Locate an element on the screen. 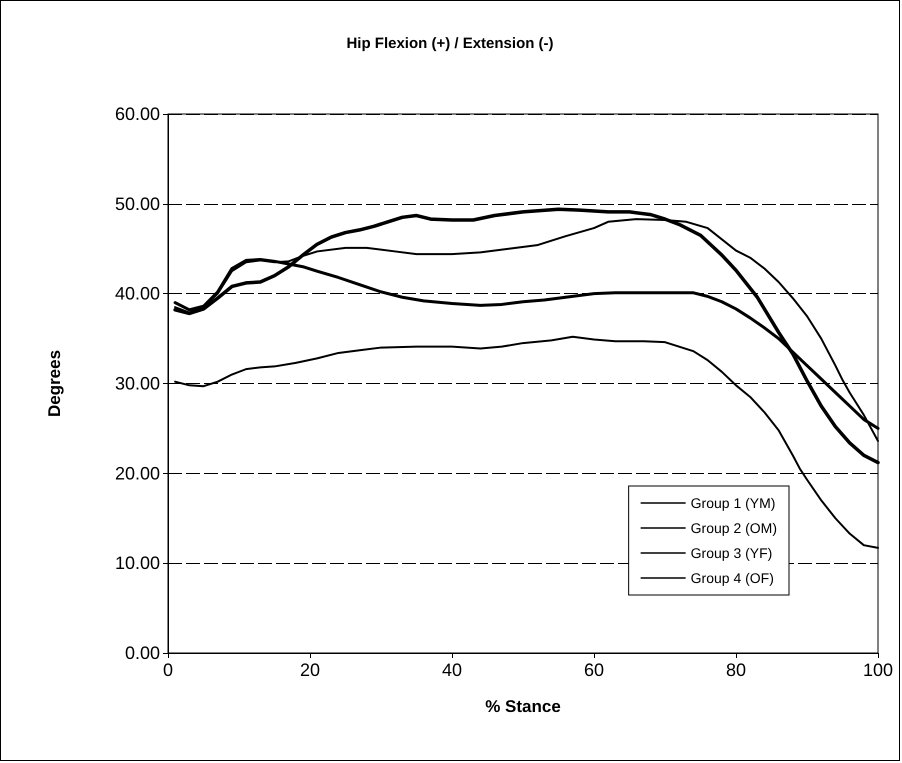  x-tick-label: 80 is located at coordinates (736, 670).